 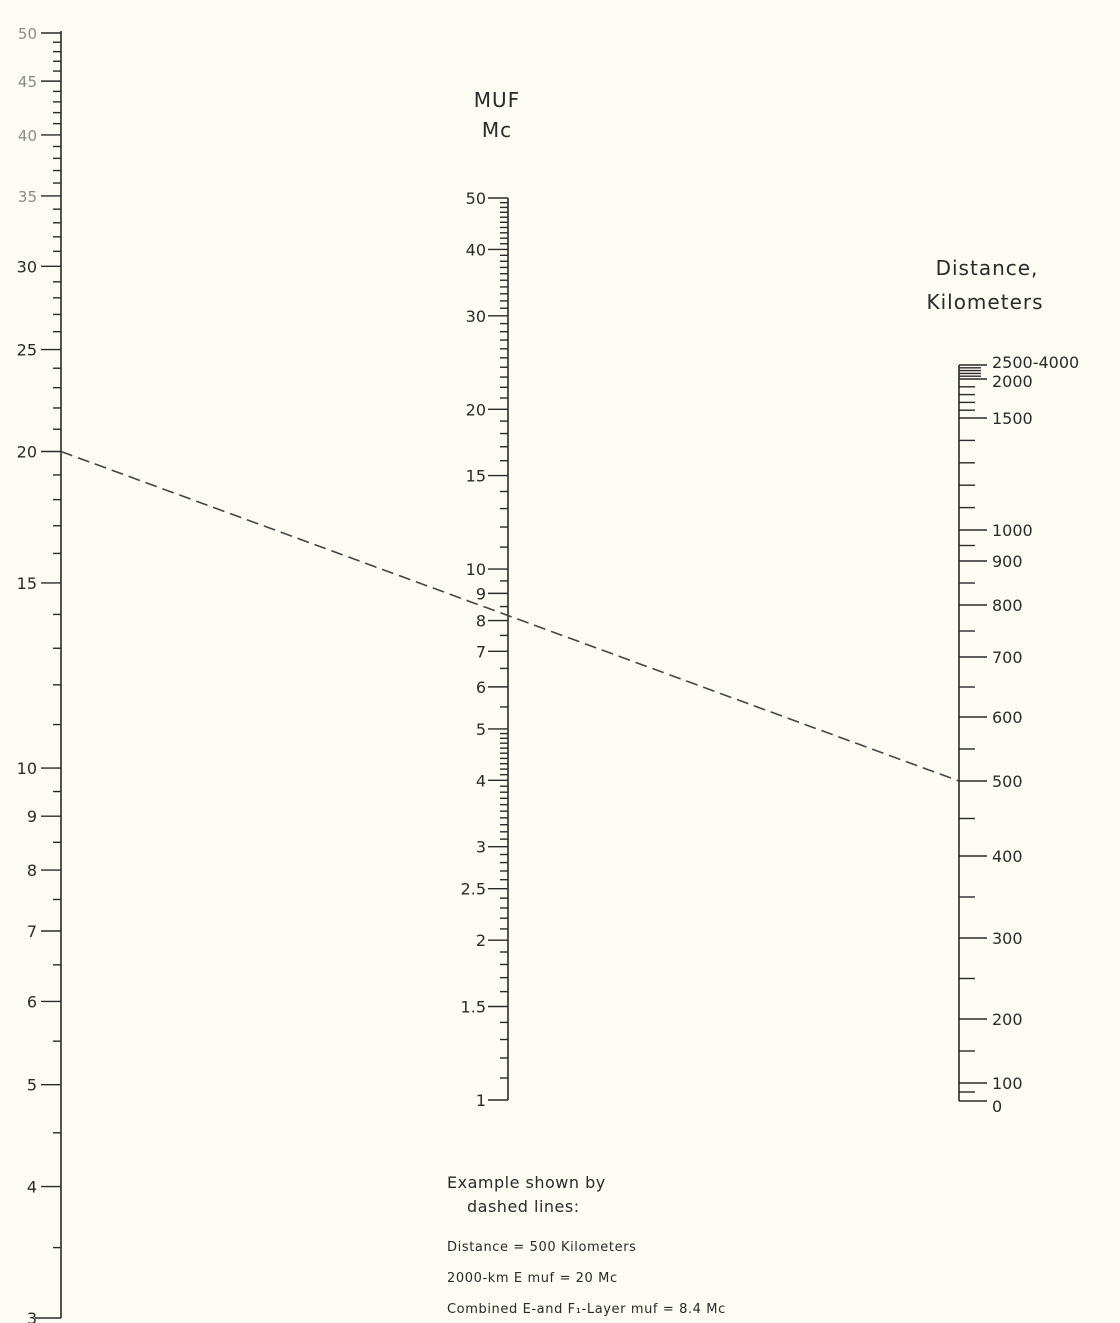 What do you see at coordinates (481, 780) in the screenshot?
I see `middle-tick-label: 4` at bounding box center [481, 780].